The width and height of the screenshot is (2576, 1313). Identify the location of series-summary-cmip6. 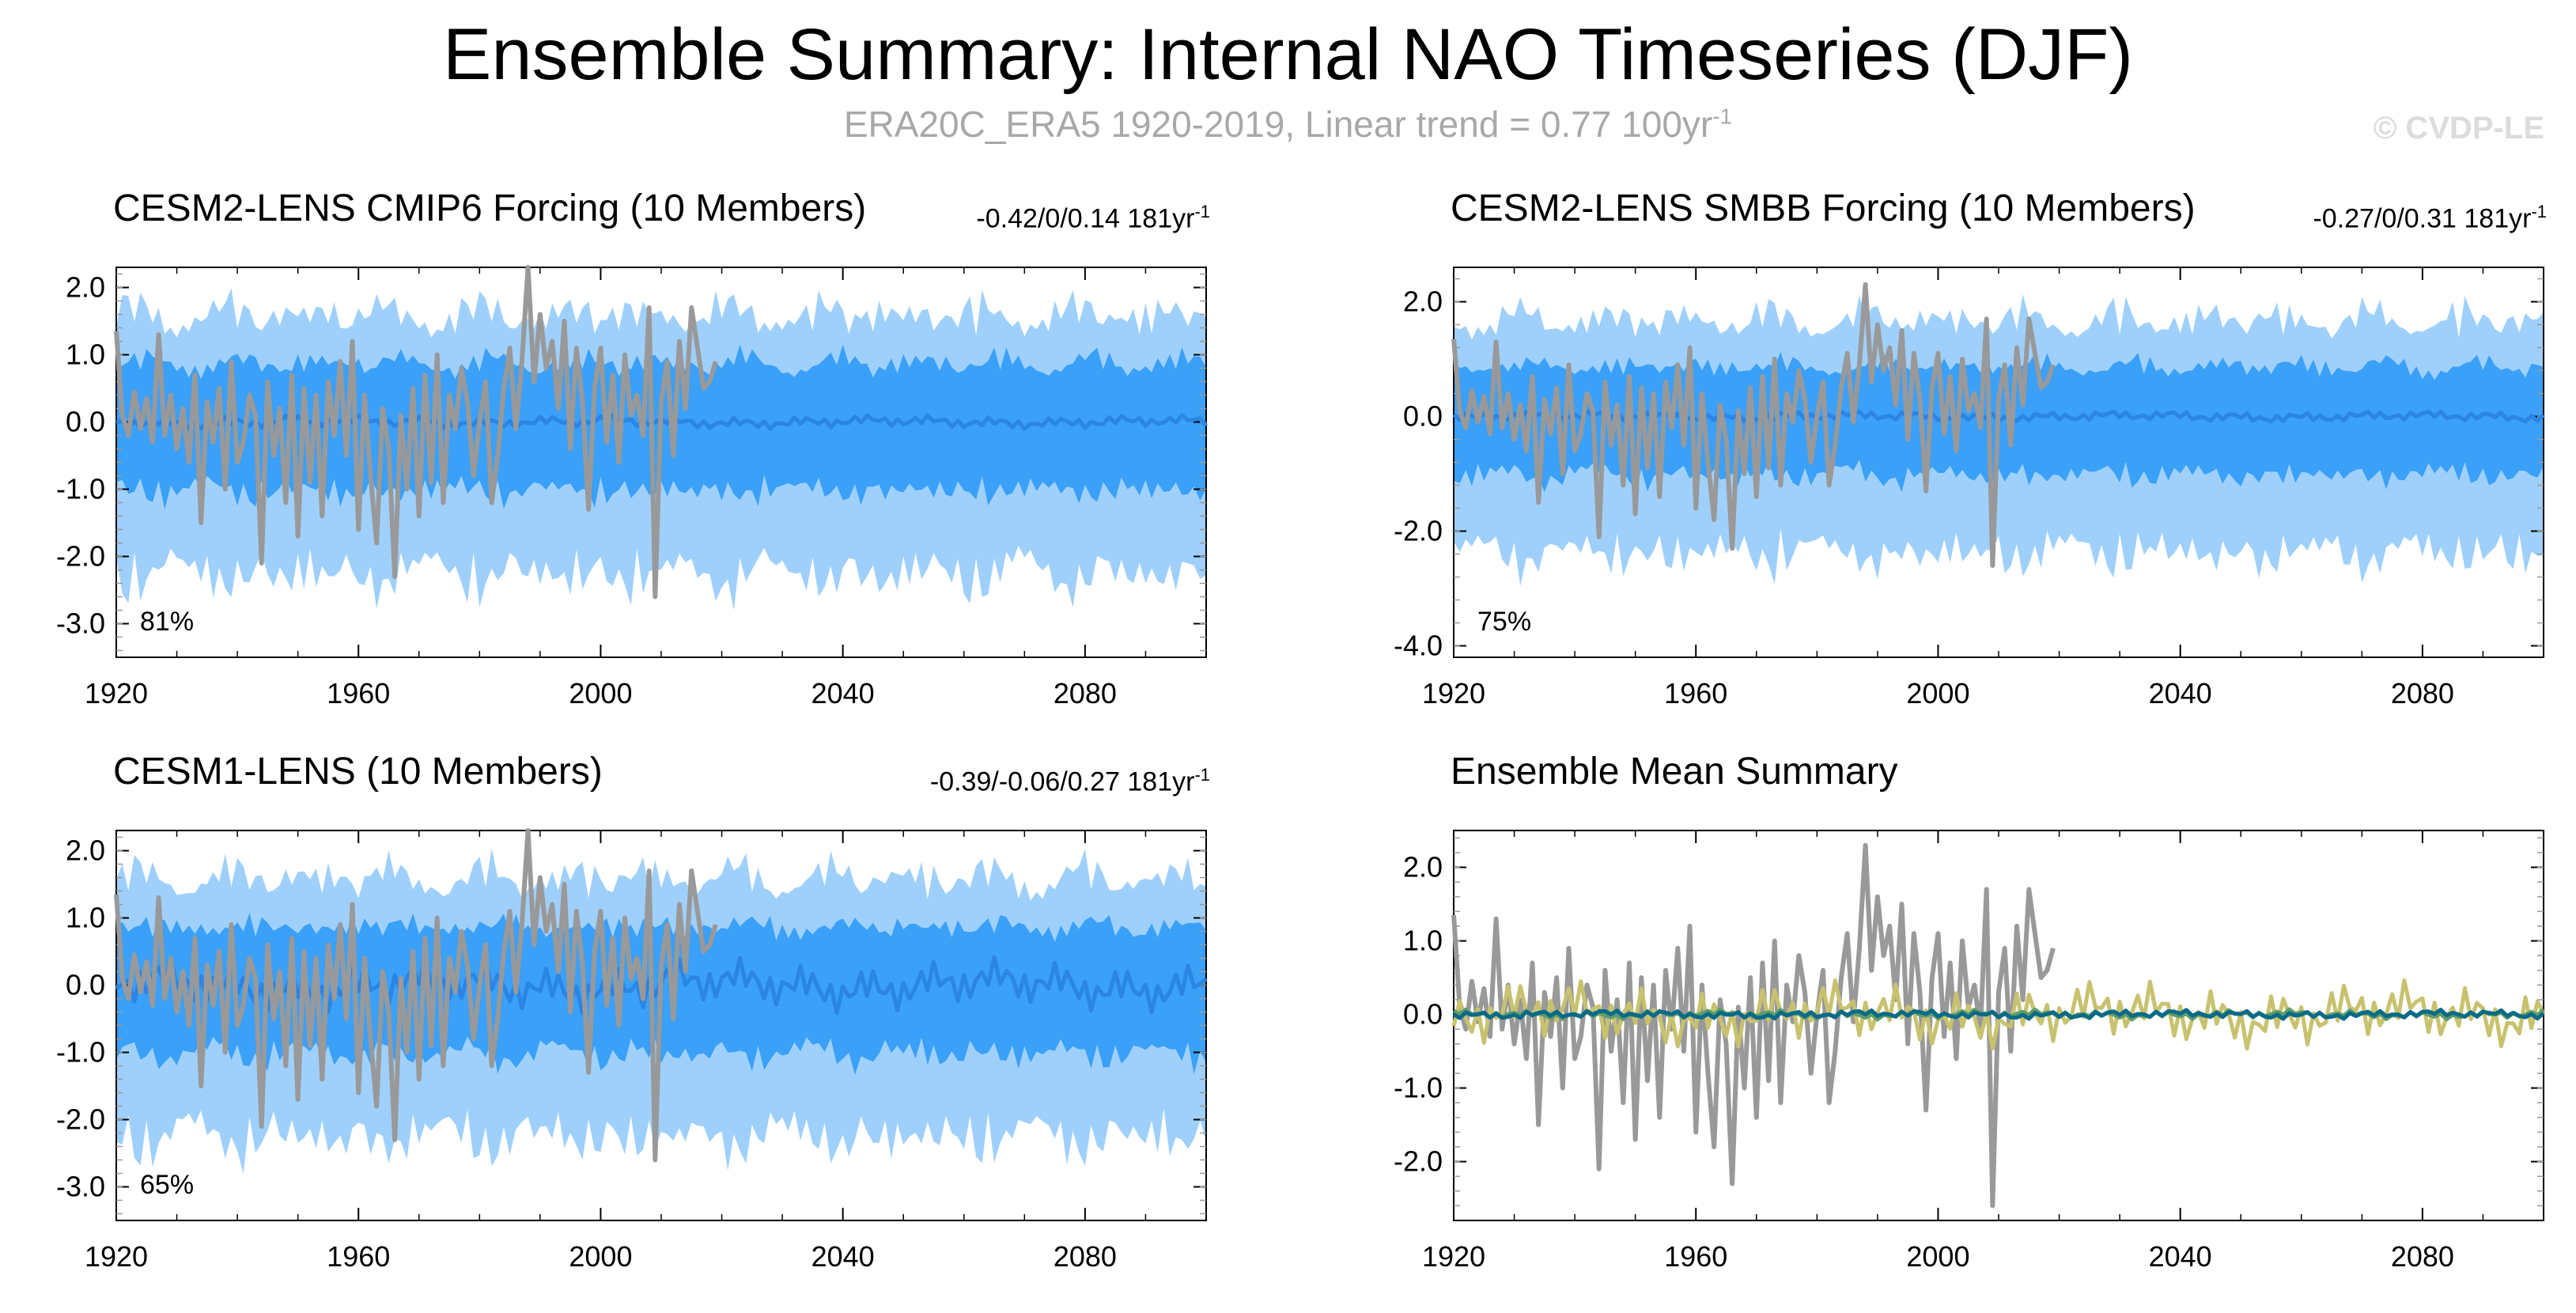
(1999, 1014).